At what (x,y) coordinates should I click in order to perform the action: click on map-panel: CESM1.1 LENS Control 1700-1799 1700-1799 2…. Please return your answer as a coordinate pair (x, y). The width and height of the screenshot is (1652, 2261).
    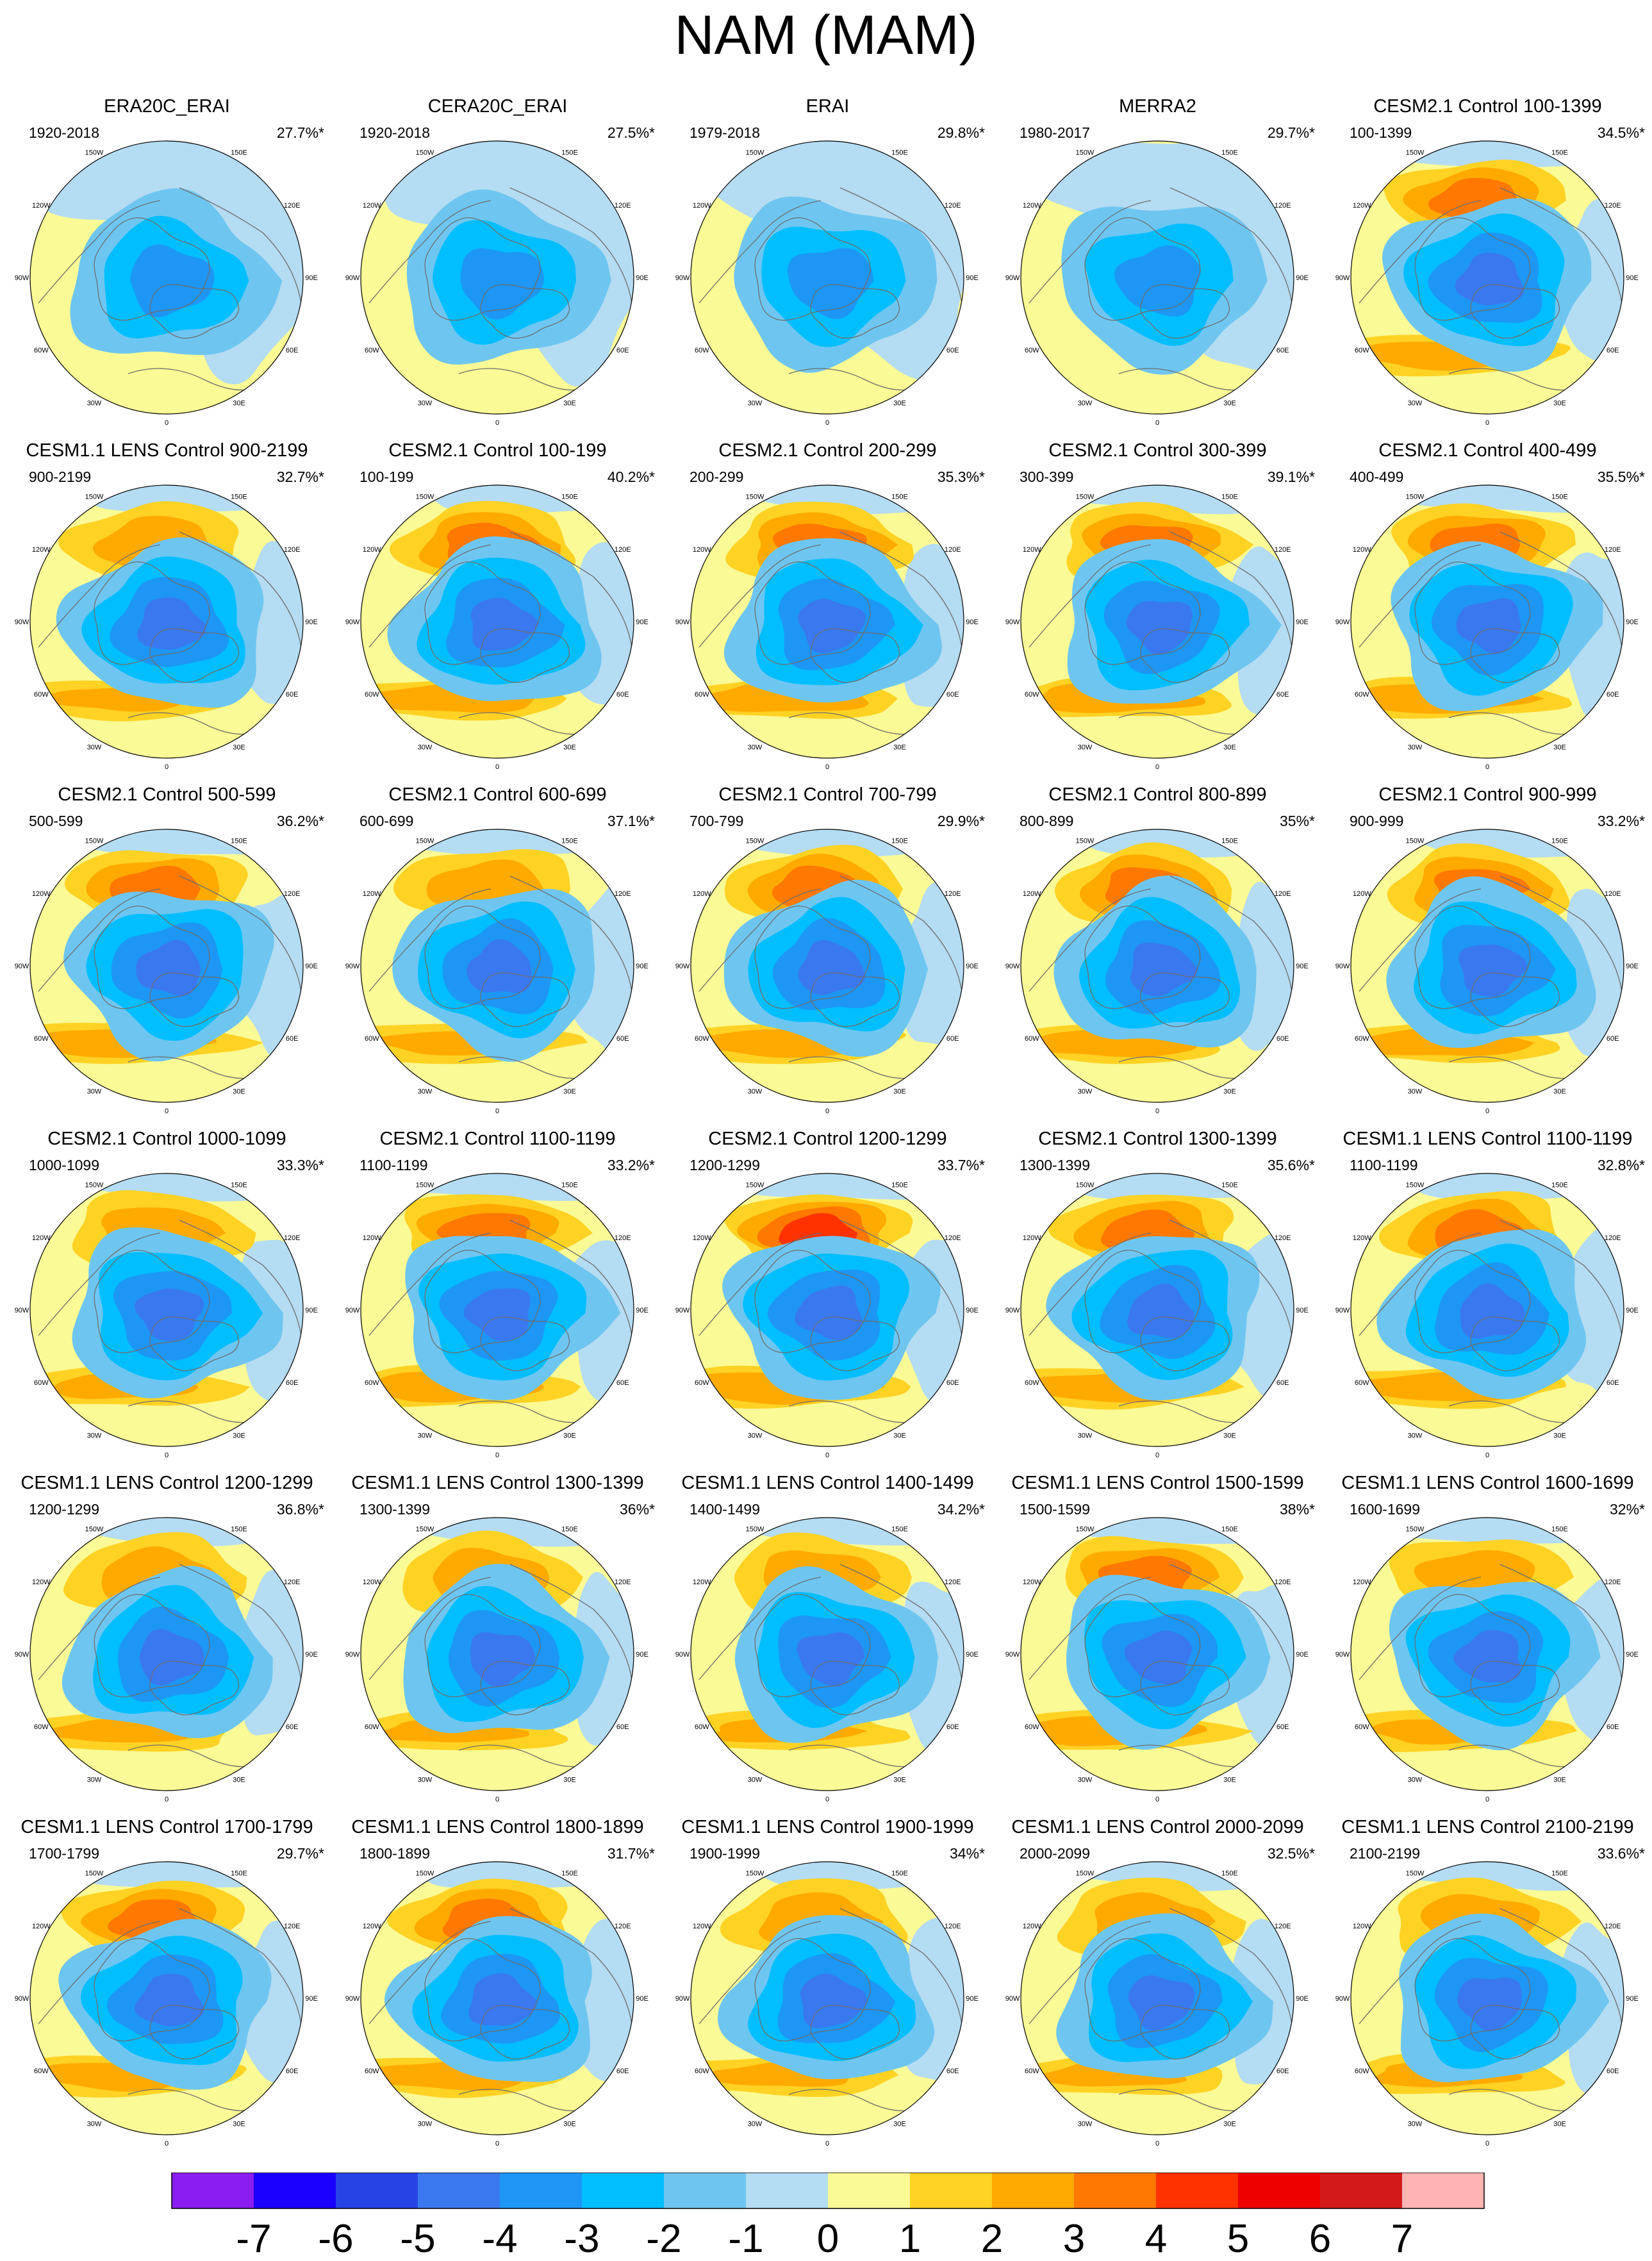
    Looking at the image, I should click on (167, 1989).